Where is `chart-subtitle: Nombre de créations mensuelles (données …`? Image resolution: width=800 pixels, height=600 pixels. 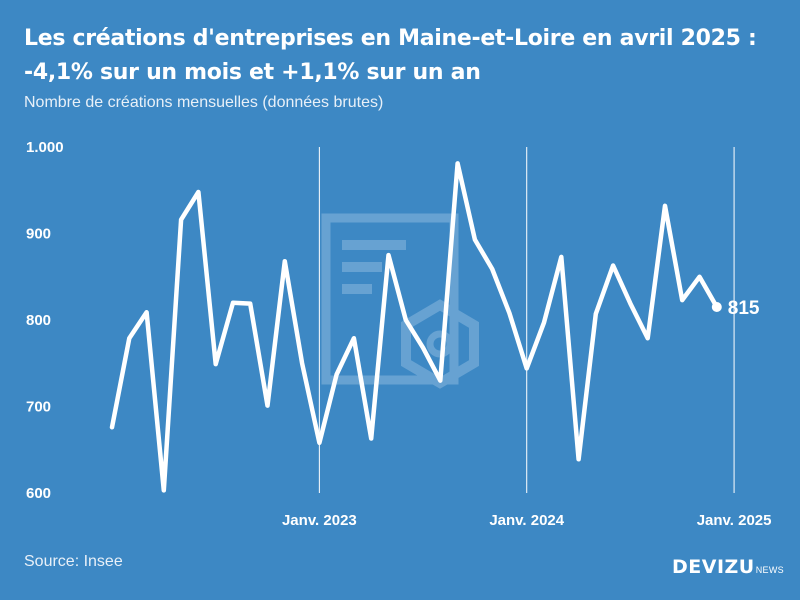
chart-subtitle: Nombre de créations mensuelles (données … is located at coordinates (204, 102).